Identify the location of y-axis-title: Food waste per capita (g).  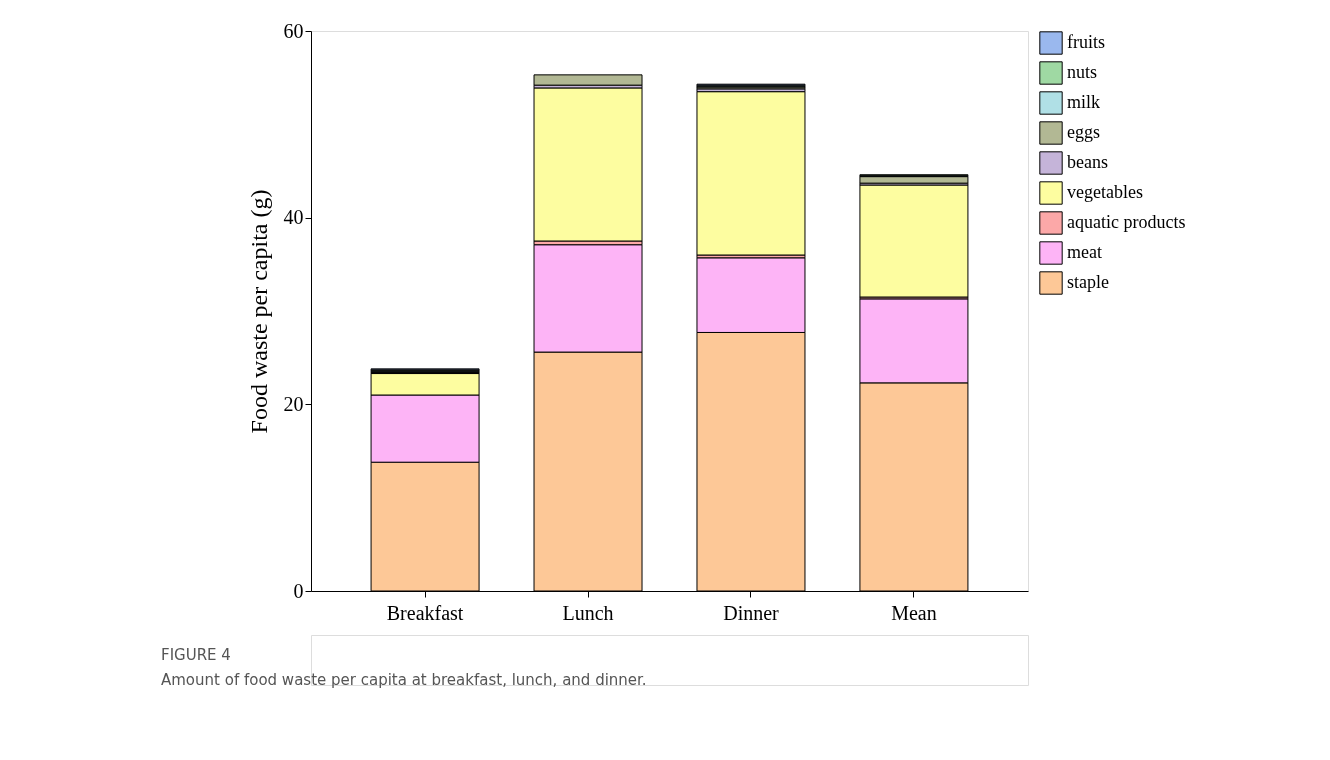
(258, 311).